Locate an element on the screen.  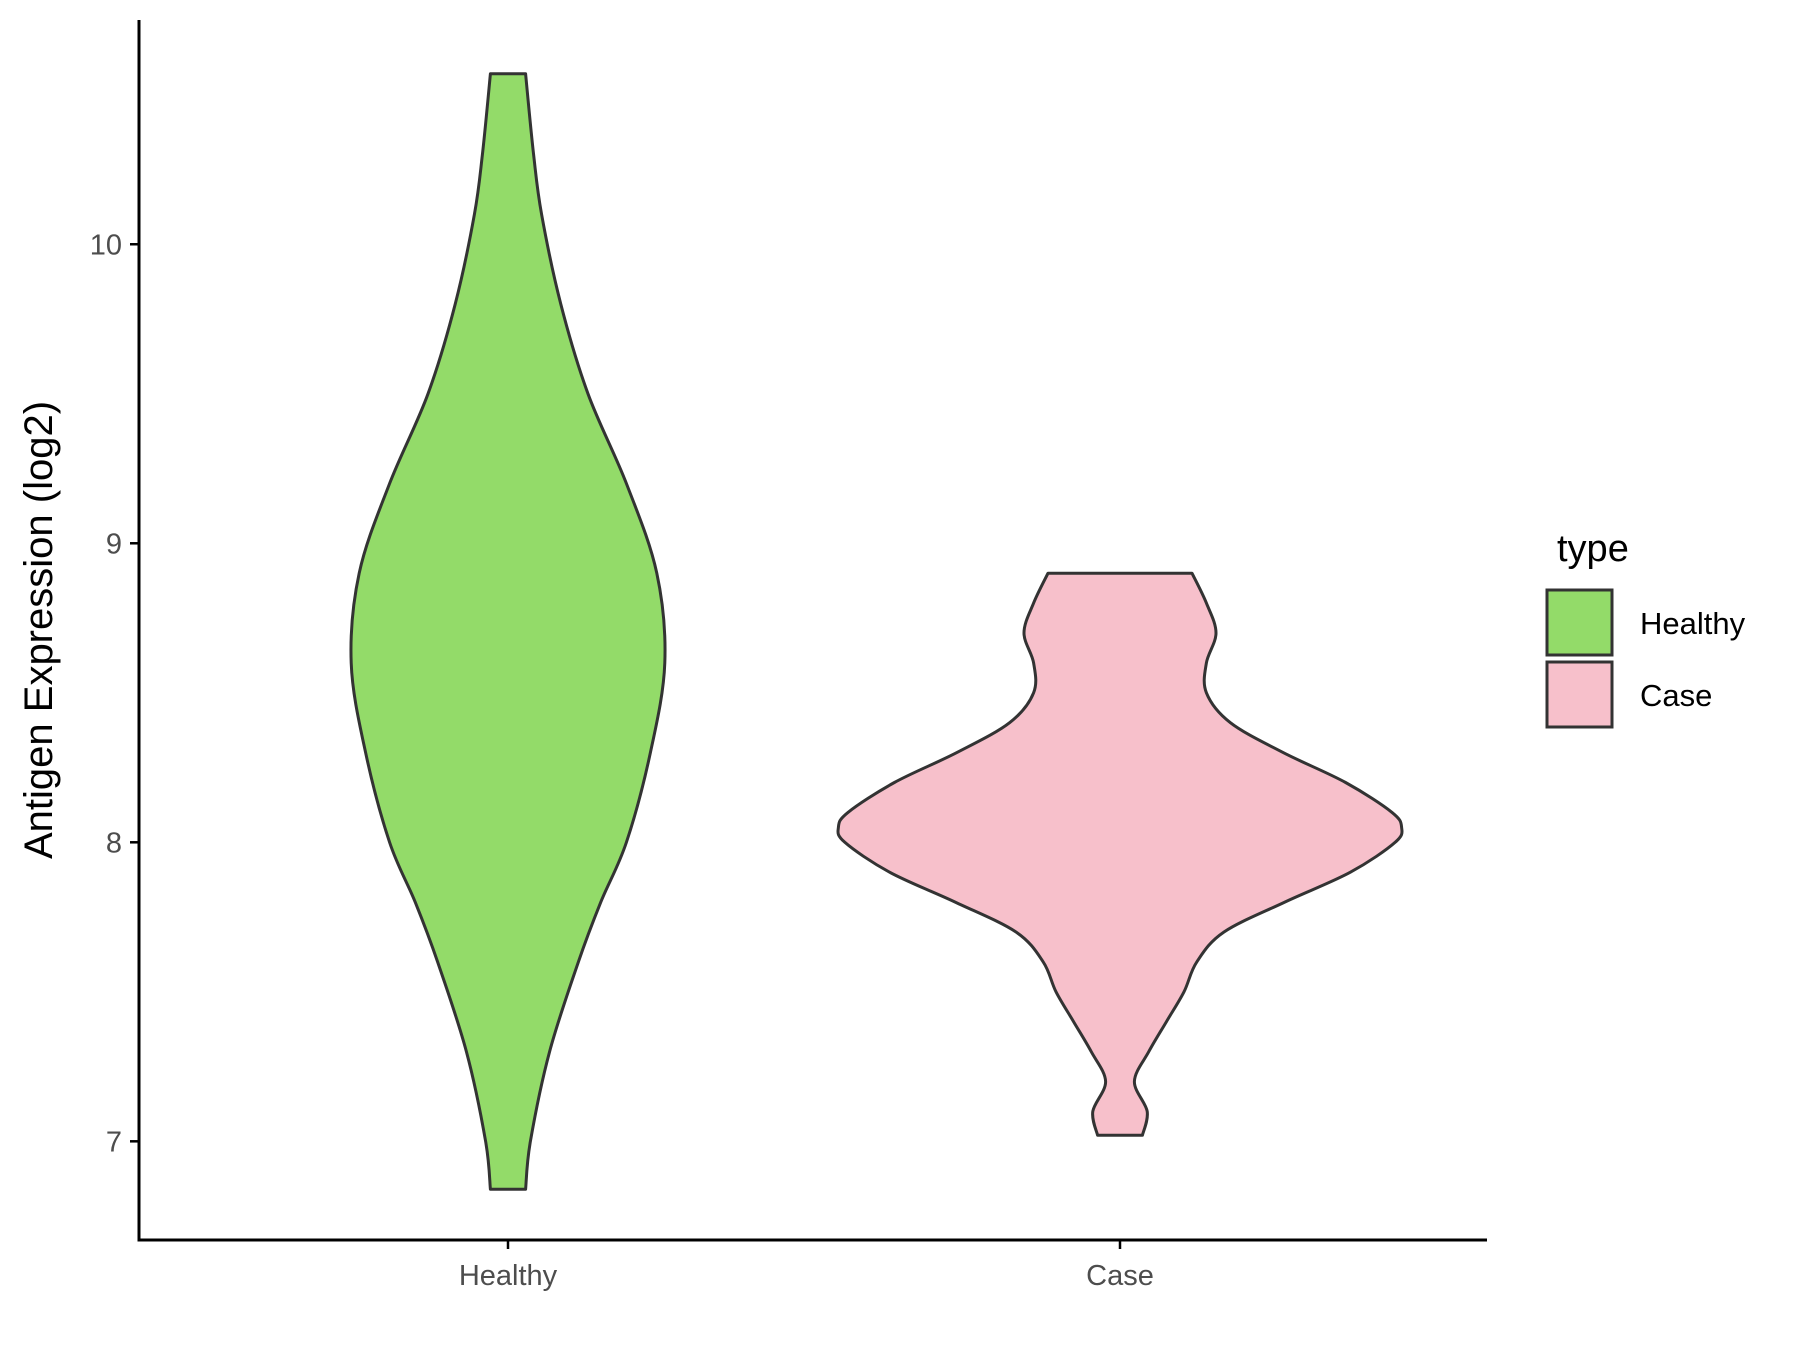
x-tick-label: Case is located at coordinates (1120, 1276).